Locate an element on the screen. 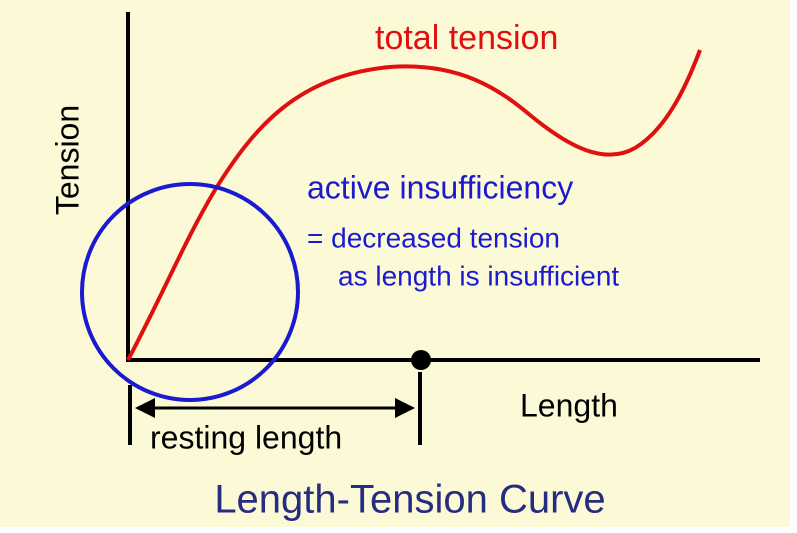 The width and height of the screenshot is (797, 533). annotation-line: as length is insufficient is located at coordinates (478, 275).